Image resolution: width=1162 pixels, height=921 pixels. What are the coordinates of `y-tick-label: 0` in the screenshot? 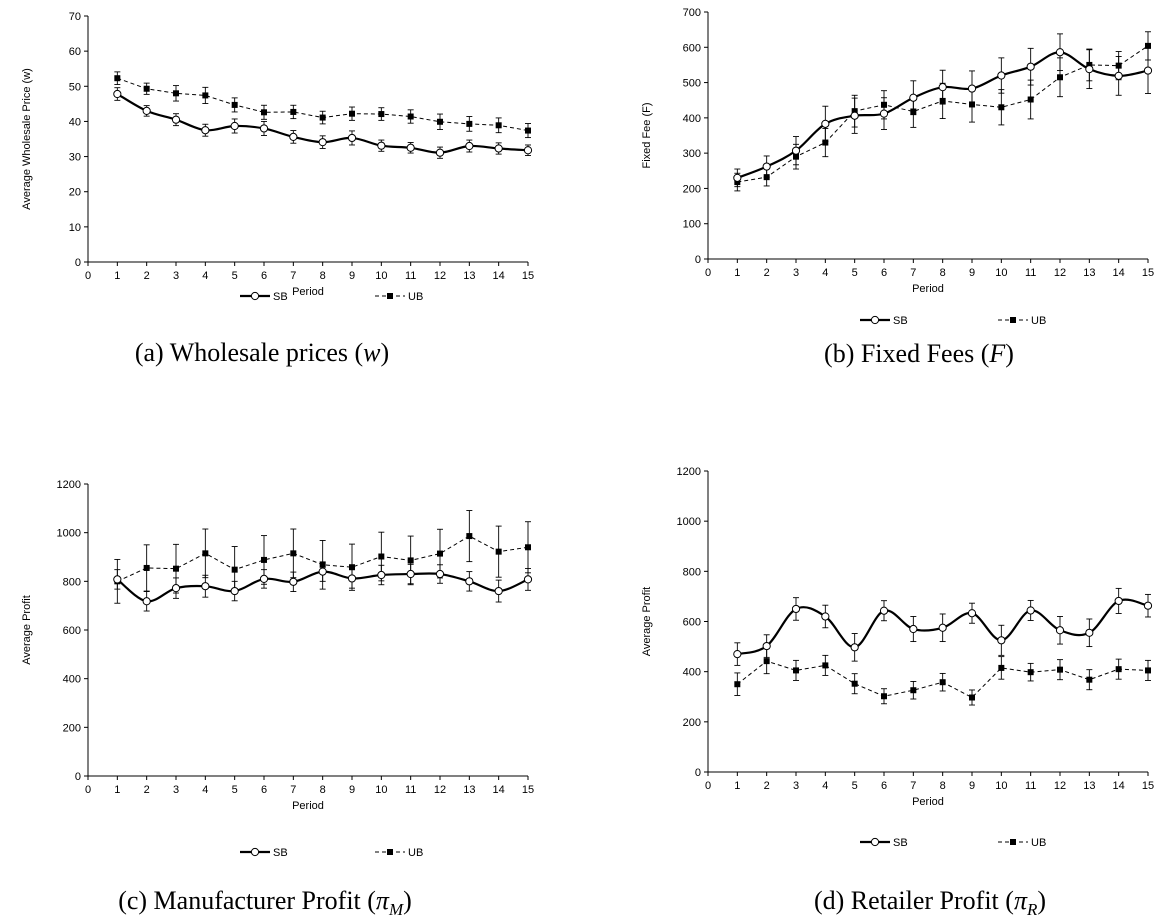 It's located at (698, 260).